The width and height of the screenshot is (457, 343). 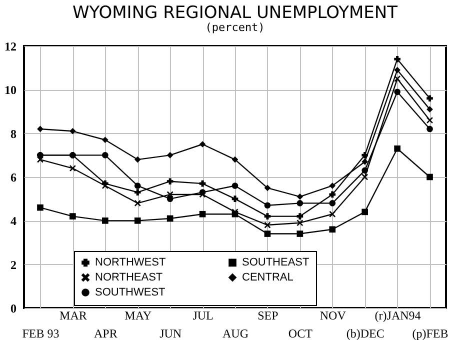 I want to click on x-tick-label: (p)FEB, so click(x=430, y=333).